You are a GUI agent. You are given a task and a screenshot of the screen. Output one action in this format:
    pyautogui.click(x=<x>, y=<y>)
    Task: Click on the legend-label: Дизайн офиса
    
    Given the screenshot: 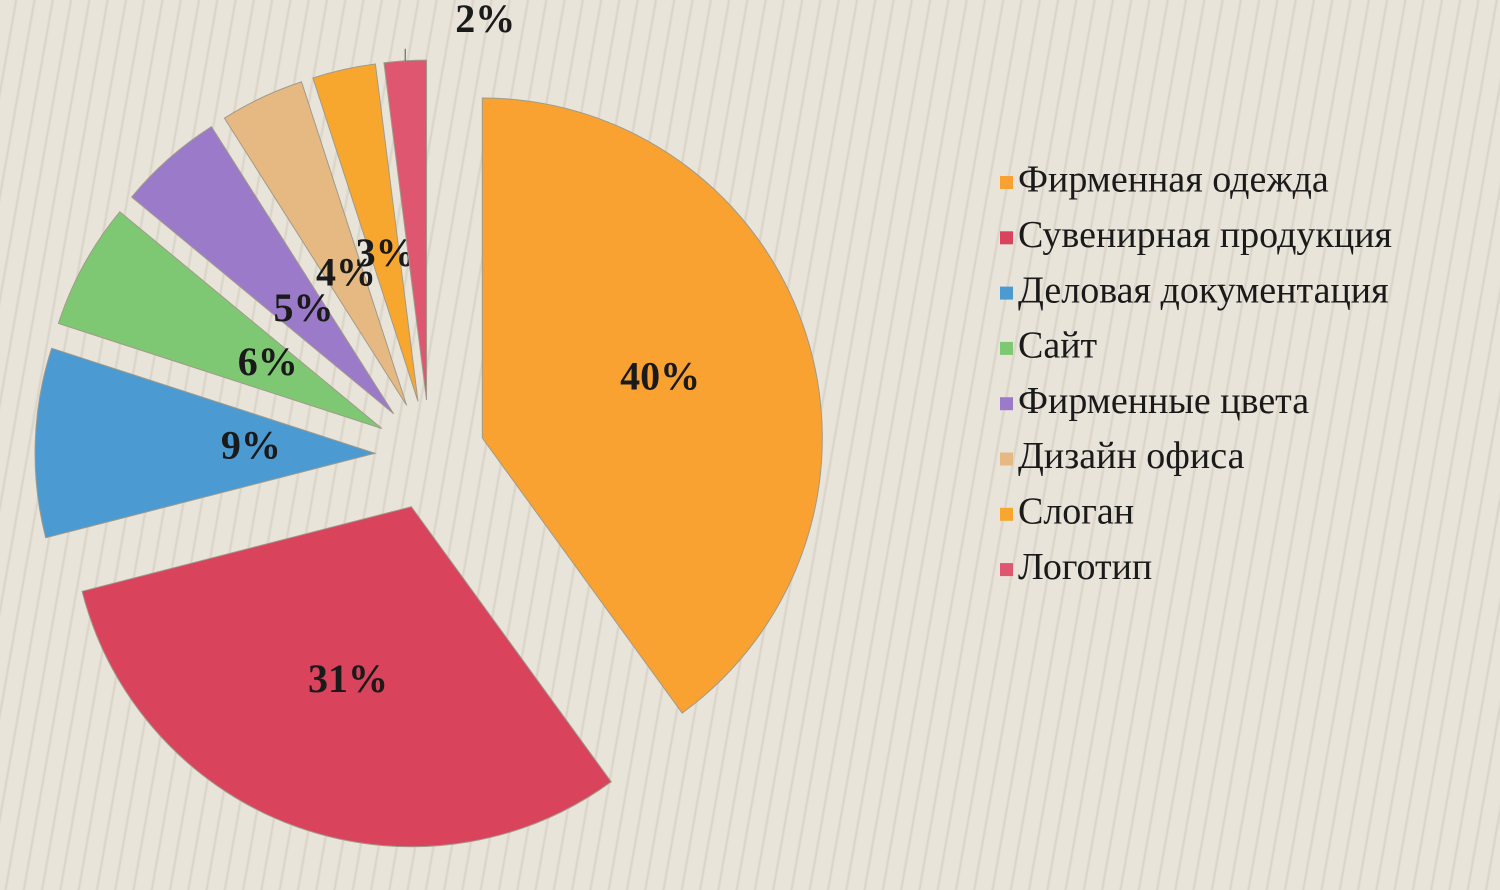 What is the action you would take?
    pyautogui.click(x=1131, y=456)
    